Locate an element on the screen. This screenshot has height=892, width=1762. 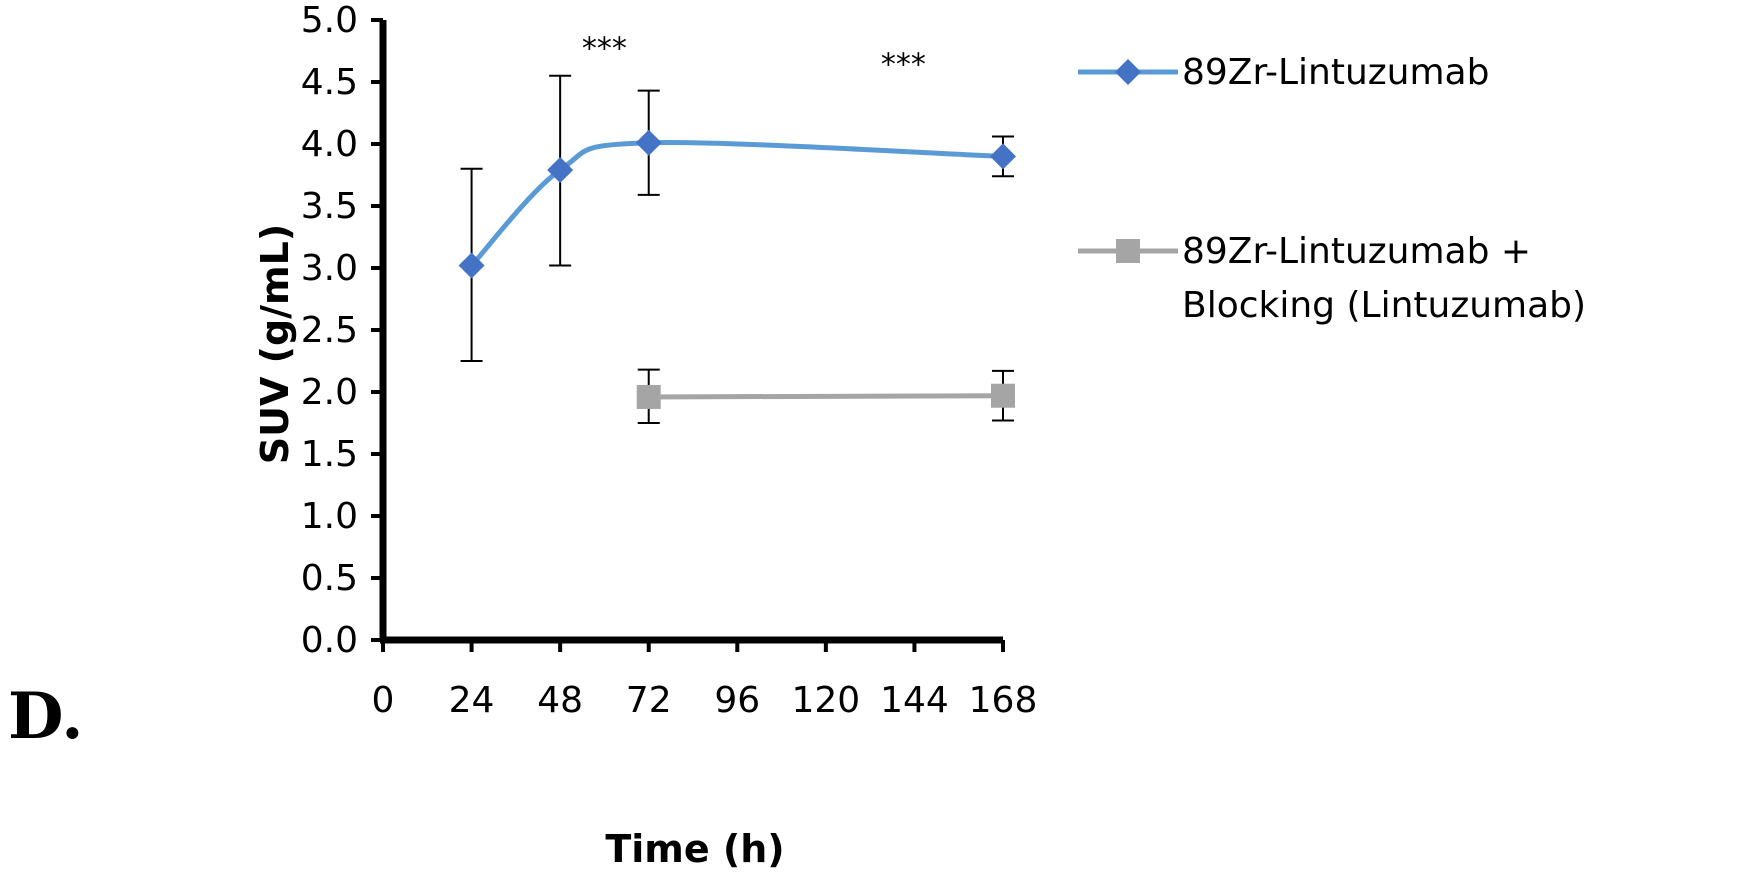
x-tick-label: 96 is located at coordinates (737, 700).